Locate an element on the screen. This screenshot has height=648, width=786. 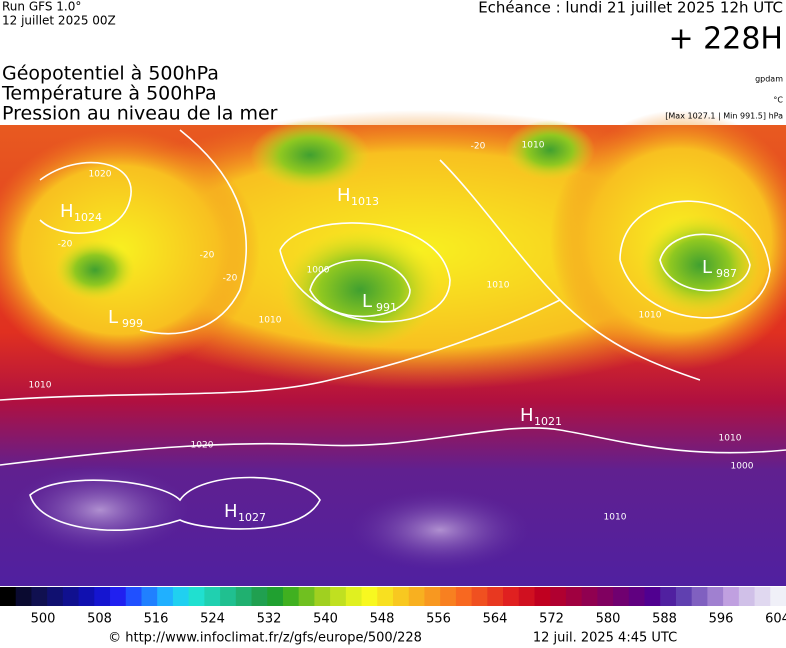
center-value: 1024 is located at coordinates (88, 217).